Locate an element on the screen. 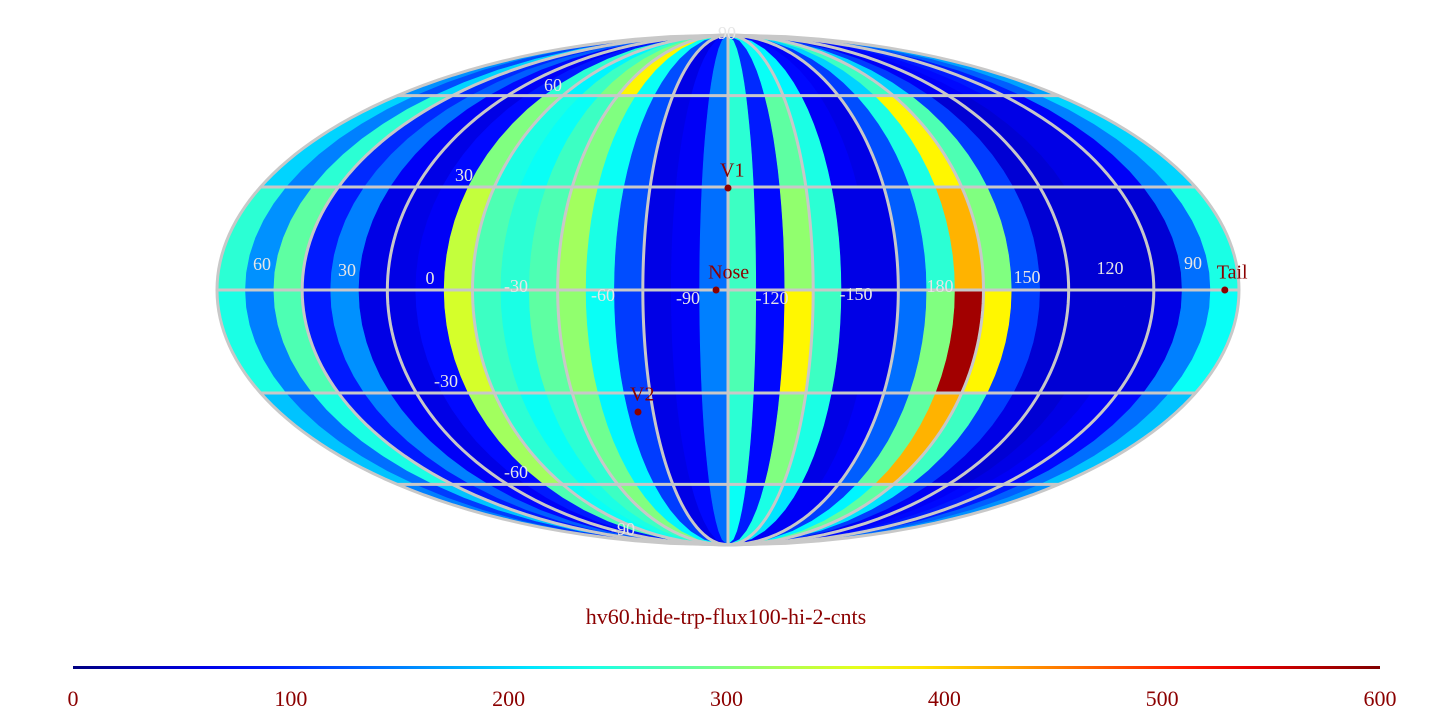 This screenshot has width=1452, height=728. lon-label: -120 is located at coordinates (772, 298).